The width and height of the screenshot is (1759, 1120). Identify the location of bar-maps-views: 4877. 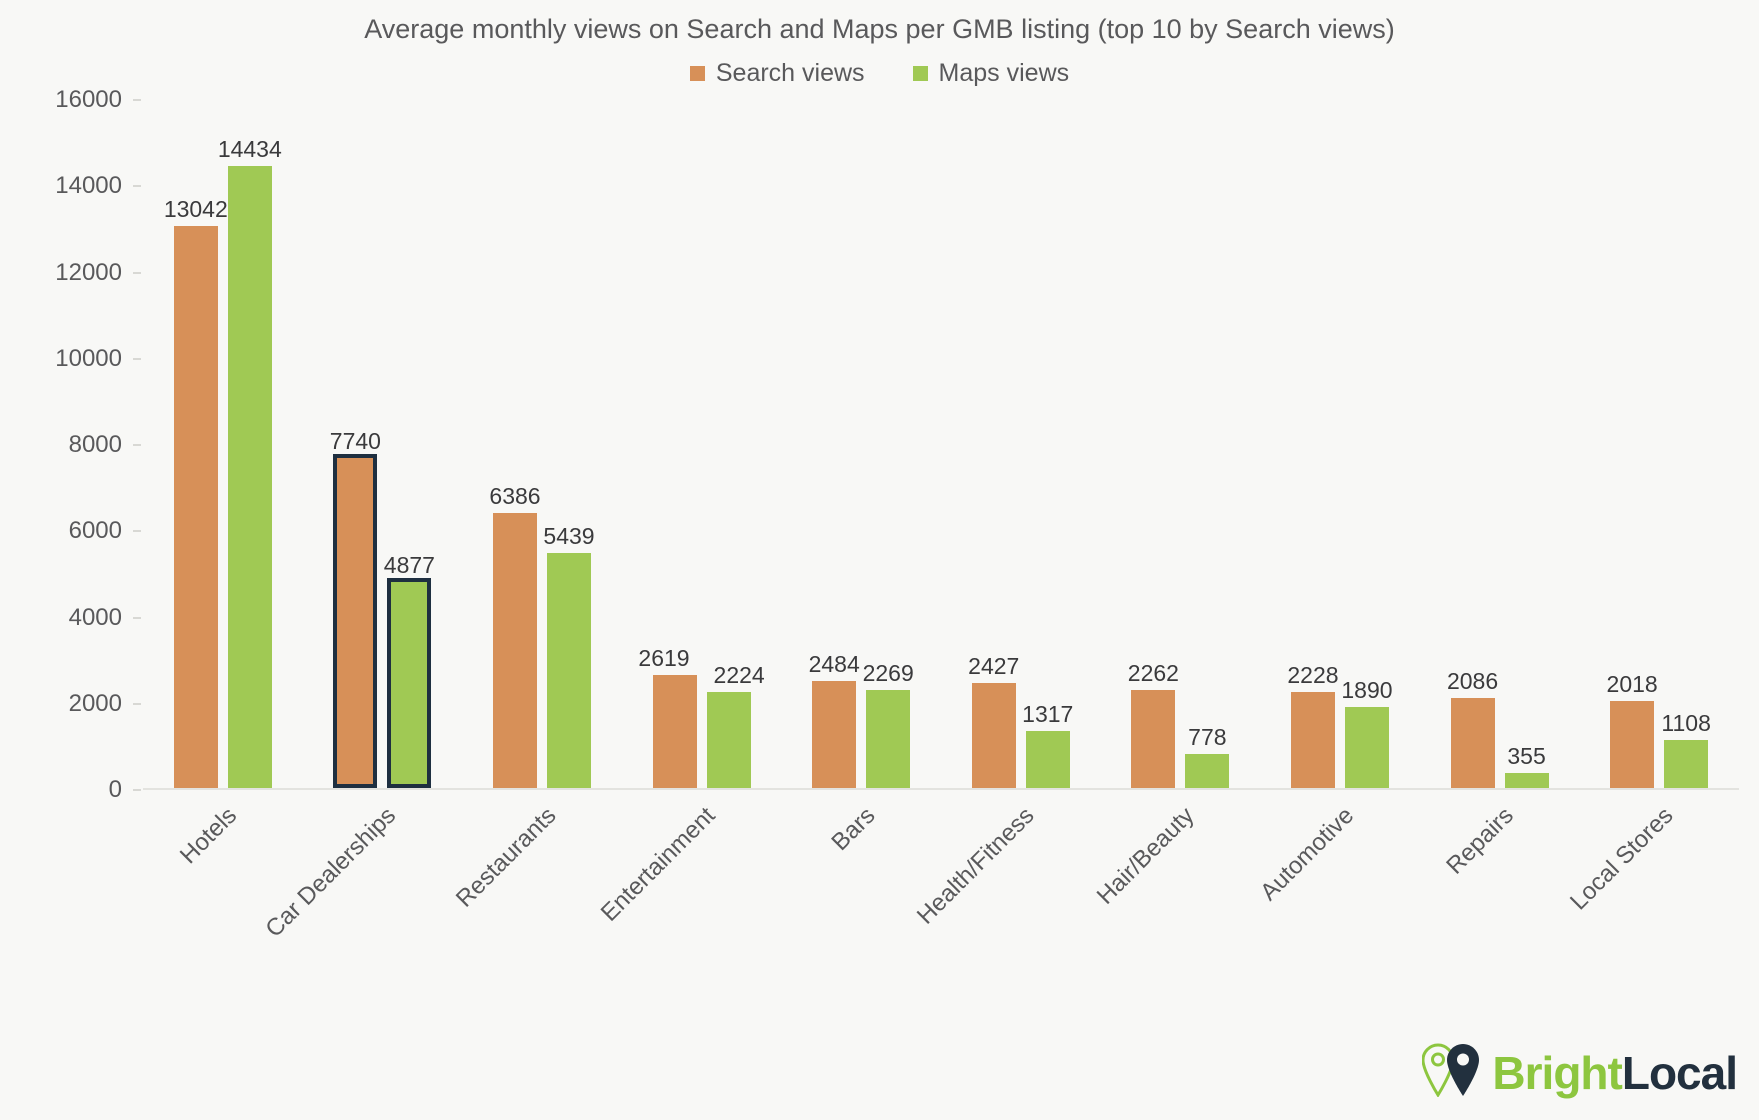
(409, 670).